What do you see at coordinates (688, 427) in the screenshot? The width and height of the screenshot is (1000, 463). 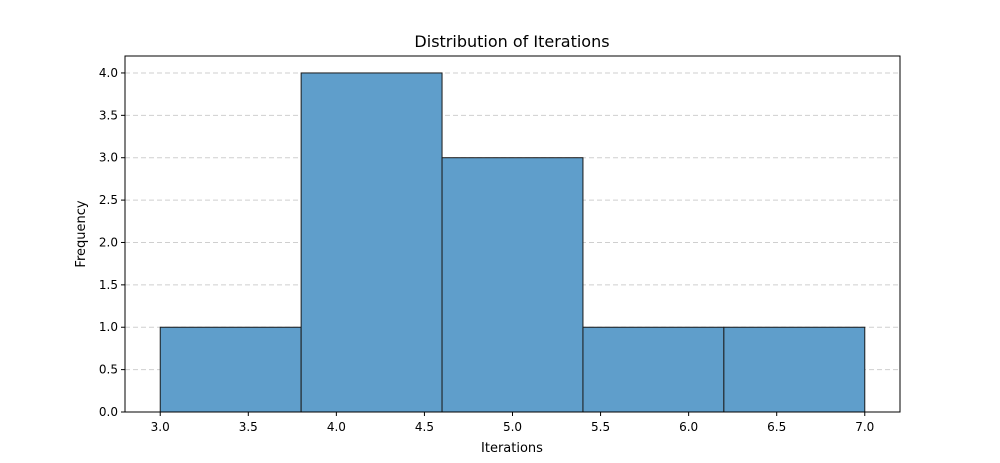 I see `x-tick-label: 6.0` at bounding box center [688, 427].